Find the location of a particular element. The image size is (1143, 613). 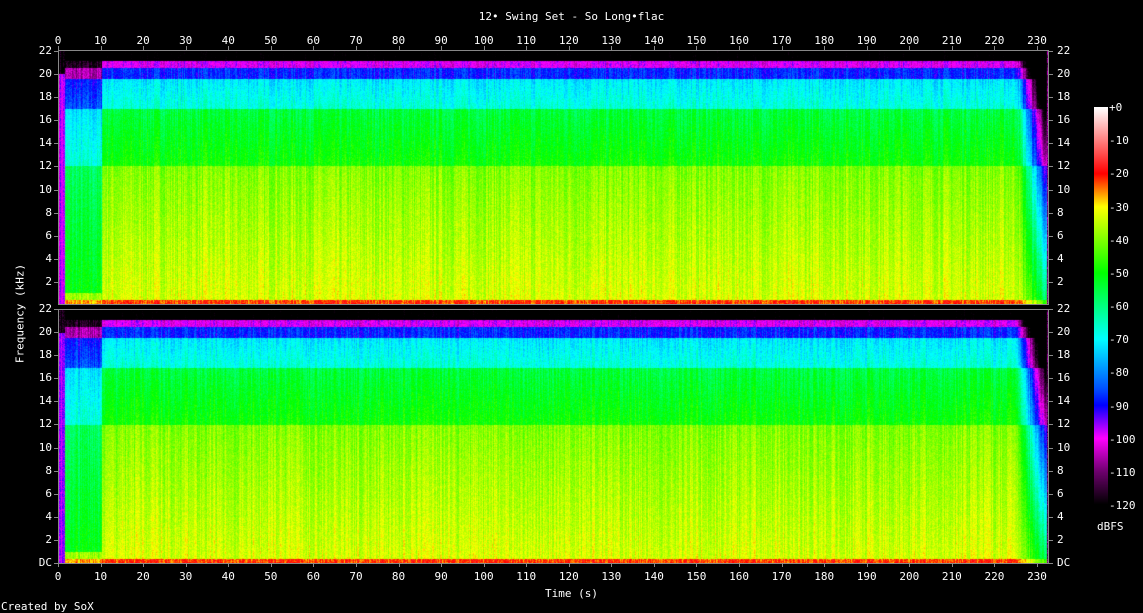

x-tick-label-top: 40 is located at coordinates (228, 40).